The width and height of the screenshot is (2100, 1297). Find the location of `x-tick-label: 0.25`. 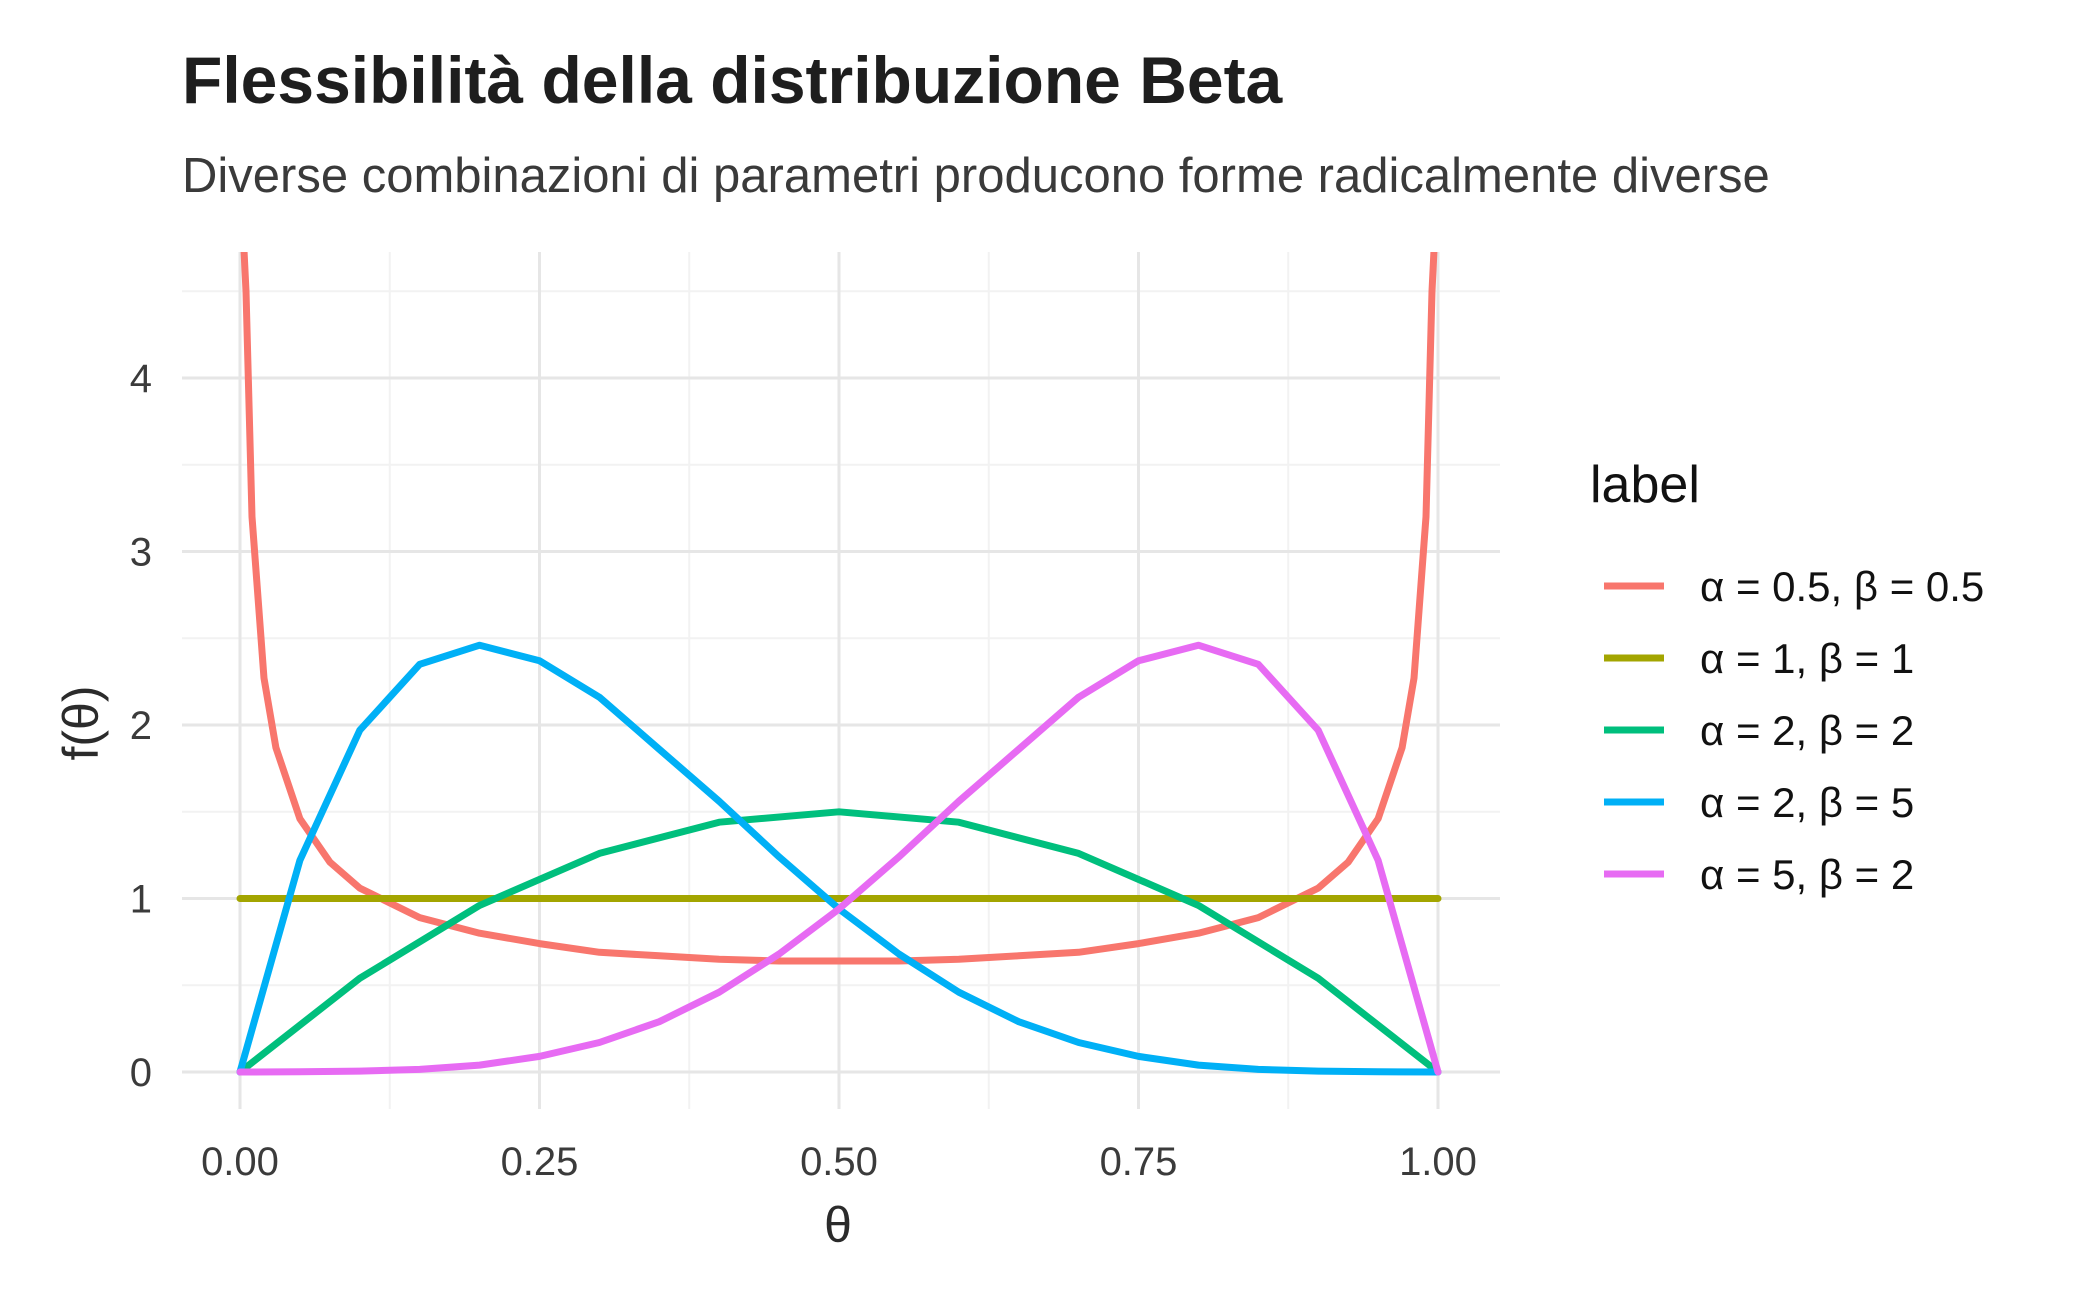

x-tick-label: 0.25 is located at coordinates (540, 1162).